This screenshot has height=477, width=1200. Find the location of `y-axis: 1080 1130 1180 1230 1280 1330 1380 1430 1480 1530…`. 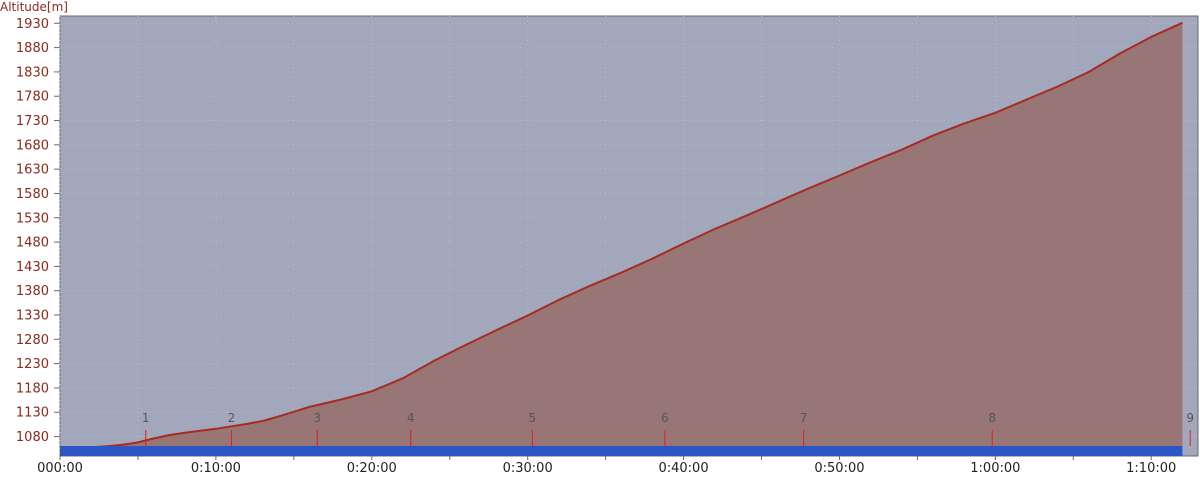

y-axis: 1080 1130 1180 1230 1280 1330 1380 1430 1480 1530… is located at coordinates (38, 231).